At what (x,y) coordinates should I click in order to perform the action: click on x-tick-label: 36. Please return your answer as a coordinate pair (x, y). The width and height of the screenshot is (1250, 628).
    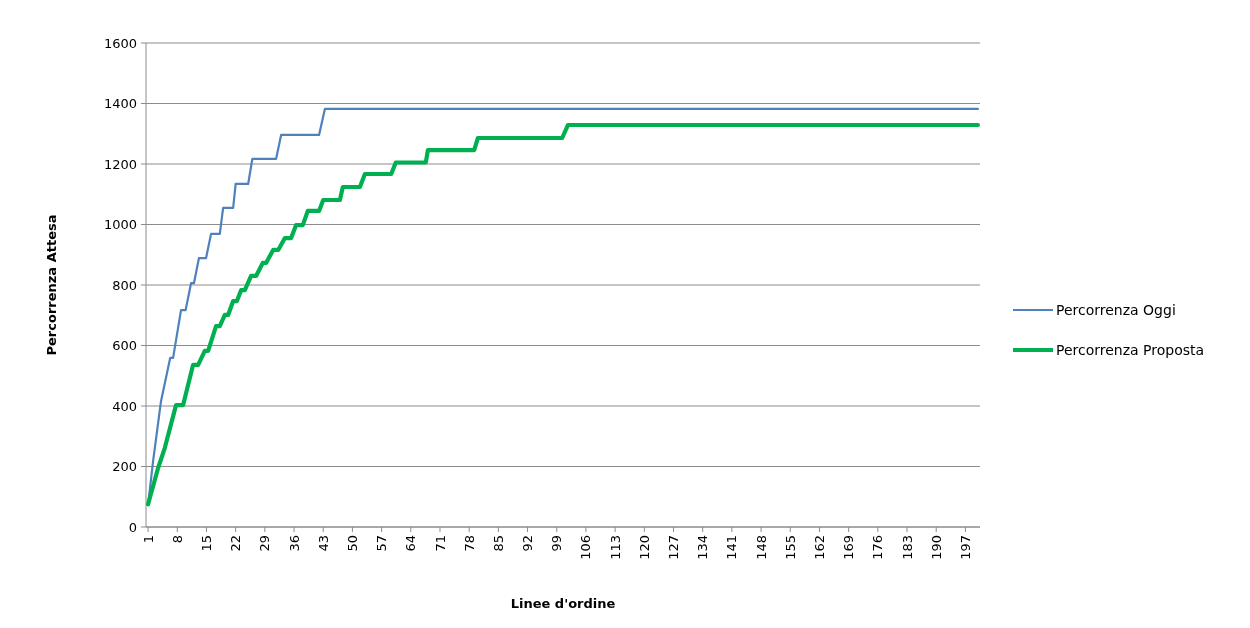
    Looking at the image, I should click on (294, 543).